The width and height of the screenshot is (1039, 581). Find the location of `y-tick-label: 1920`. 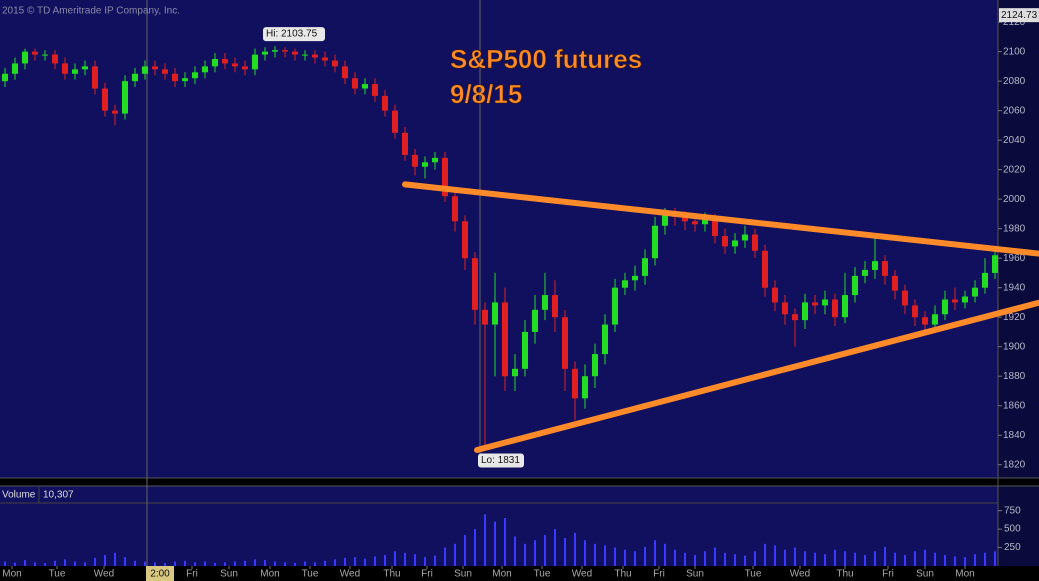

y-tick-label: 1920 is located at coordinates (1014, 317).